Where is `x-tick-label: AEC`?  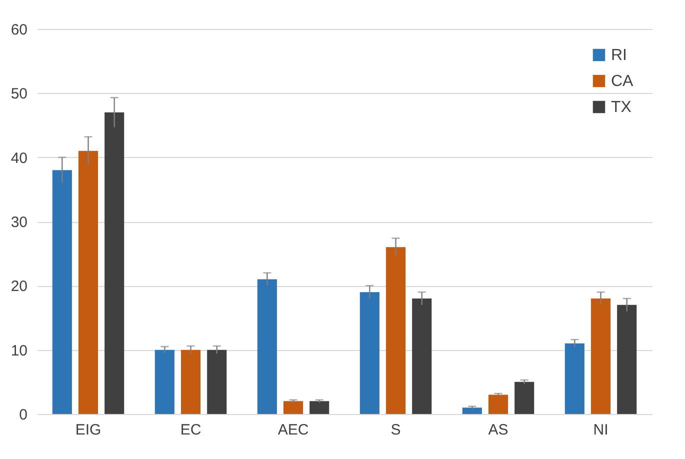 x-tick-label: AEC is located at coordinates (293, 430).